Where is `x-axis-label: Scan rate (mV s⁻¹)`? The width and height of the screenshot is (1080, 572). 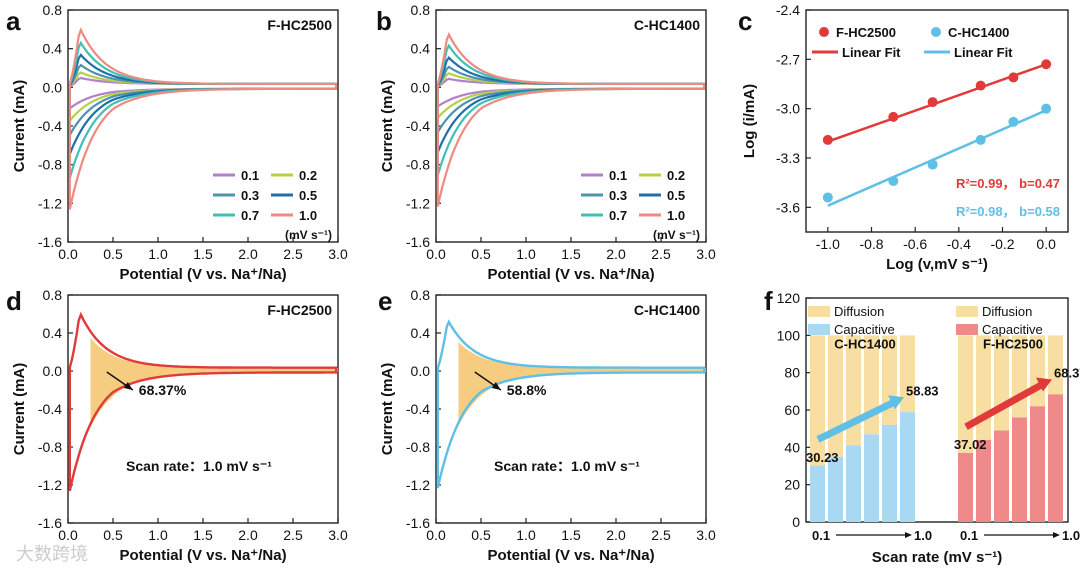
x-axis-label: Scan rate (mV s⁻¹) is located at coordinates (937, 557).